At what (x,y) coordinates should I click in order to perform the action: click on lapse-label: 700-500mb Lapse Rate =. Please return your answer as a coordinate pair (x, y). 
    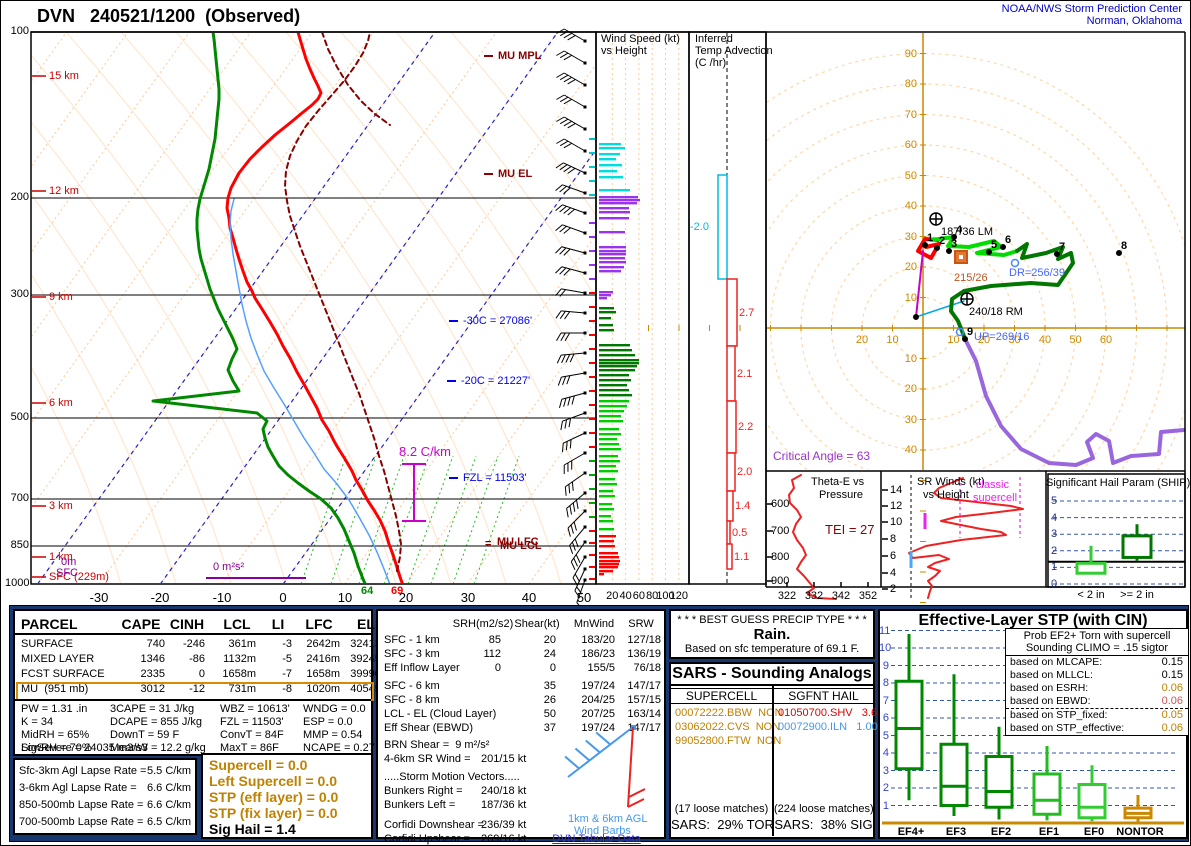
    Looking at the image, I should click on (81, 822).